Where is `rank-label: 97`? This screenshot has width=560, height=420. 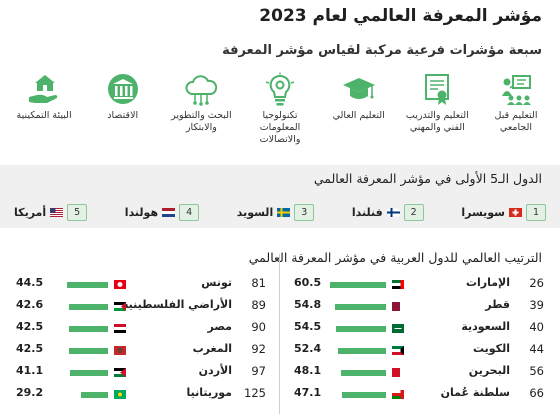
rank-label: 97 is located at coordinates (258, 371).